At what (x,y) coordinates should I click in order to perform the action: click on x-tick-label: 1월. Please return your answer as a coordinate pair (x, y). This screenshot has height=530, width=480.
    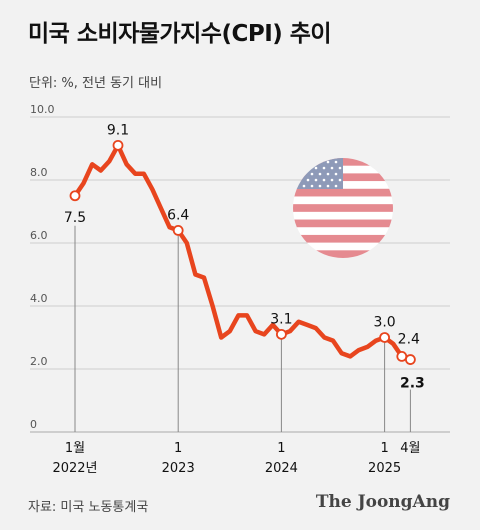
    Looking at the image, I should click on (75, 448).